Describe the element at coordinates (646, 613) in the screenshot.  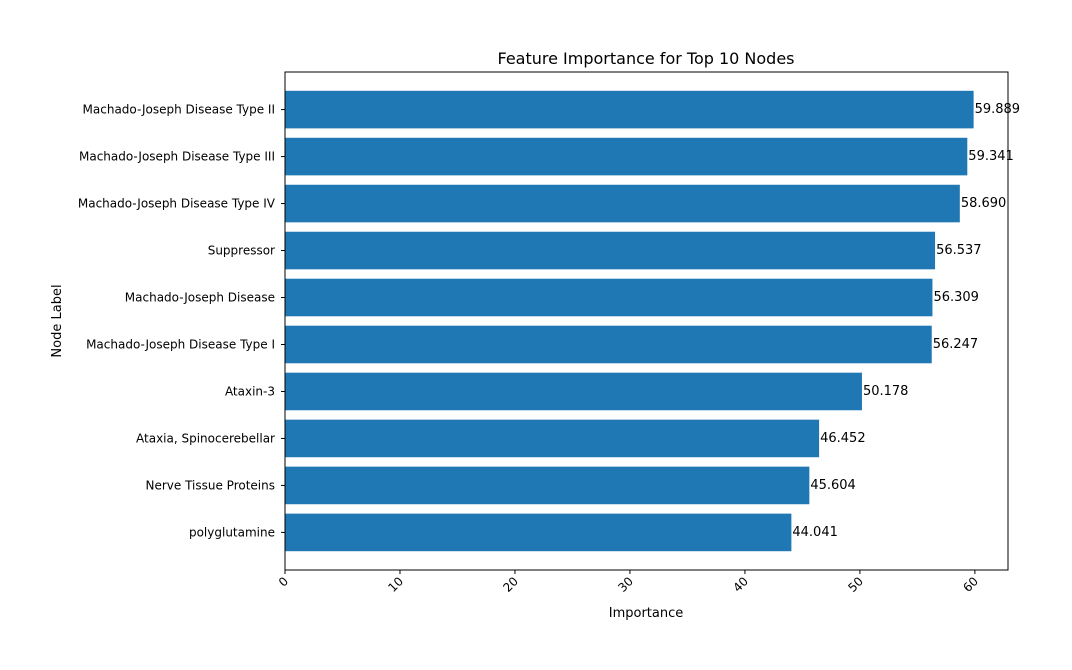
I see `x-axis-label: Importance` at that location.